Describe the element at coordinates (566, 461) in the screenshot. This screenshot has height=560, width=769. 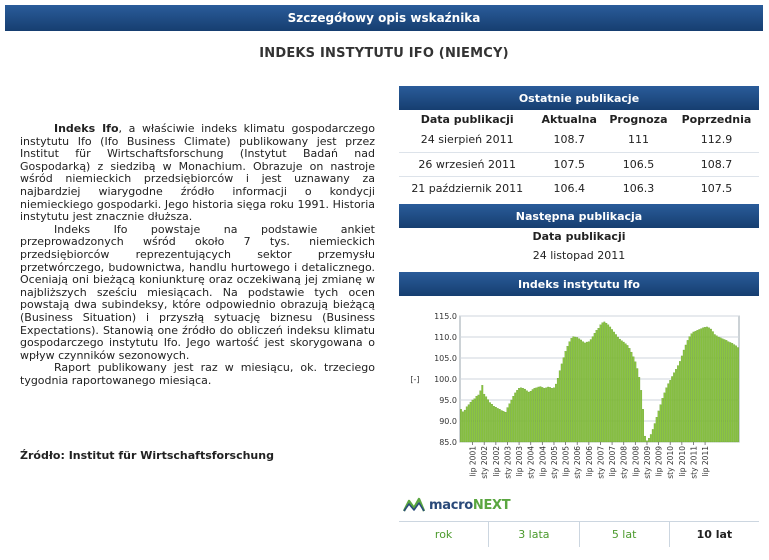
I see `chart-x-tick-label: lip 2005` at that location.